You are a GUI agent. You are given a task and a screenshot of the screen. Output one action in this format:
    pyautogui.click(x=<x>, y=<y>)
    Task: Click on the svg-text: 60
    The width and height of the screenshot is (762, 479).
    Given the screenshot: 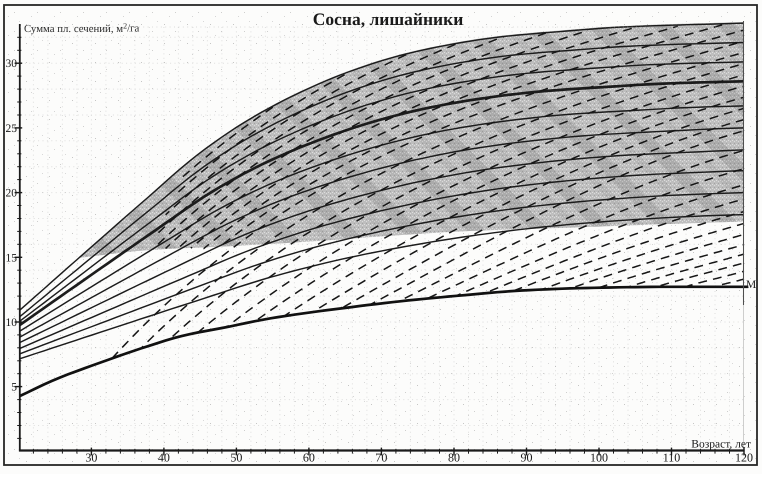 What is the action you would take?
    pyautogui.click(x=309, y=458)
    